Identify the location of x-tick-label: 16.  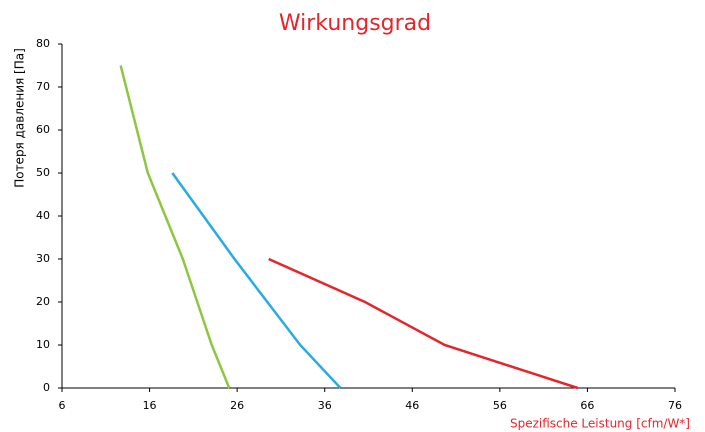
(150, 405).